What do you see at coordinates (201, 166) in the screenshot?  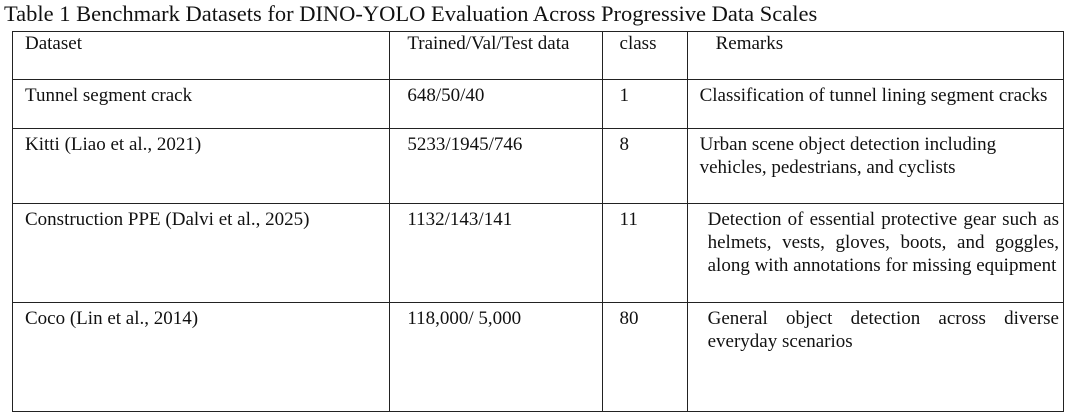 I see `cell-dataset: Kitti (Liao et al., 2021)` at bounding box center [201, 166].